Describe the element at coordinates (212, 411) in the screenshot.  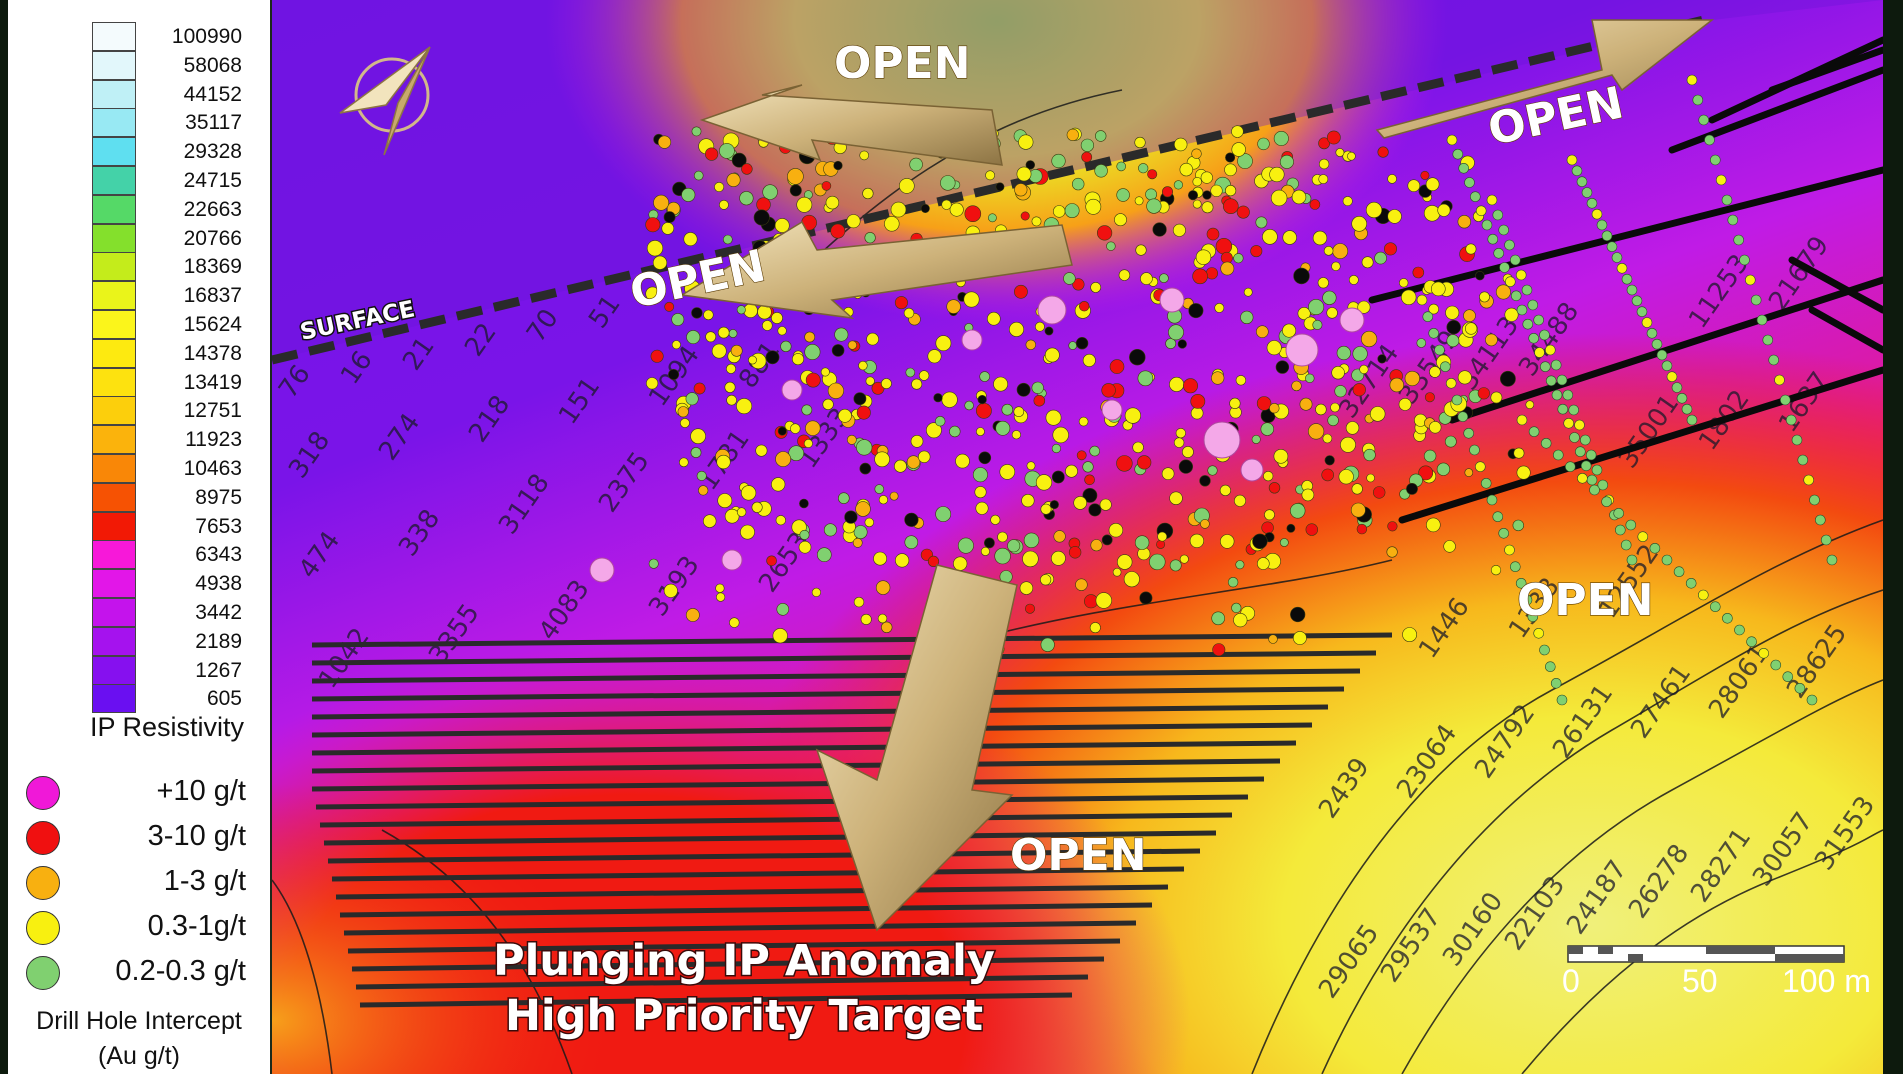
I see `resistivity-value-label: 12751` at that location.